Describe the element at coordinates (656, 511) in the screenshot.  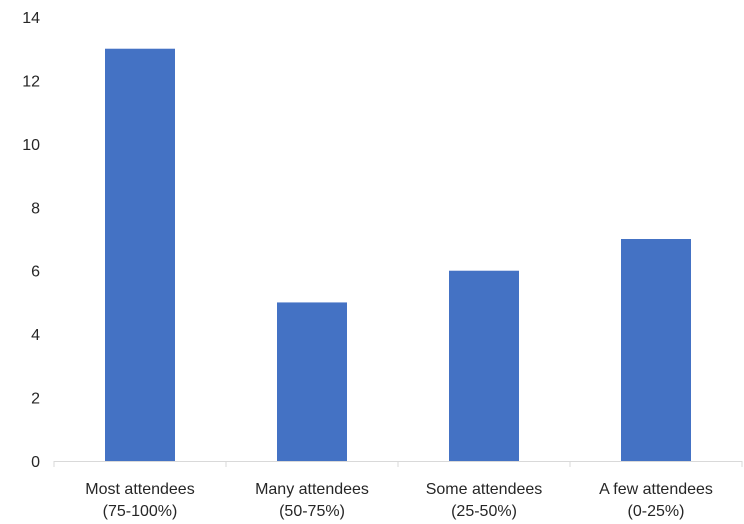
I see `category-range-line: (0-25%)` at that location.